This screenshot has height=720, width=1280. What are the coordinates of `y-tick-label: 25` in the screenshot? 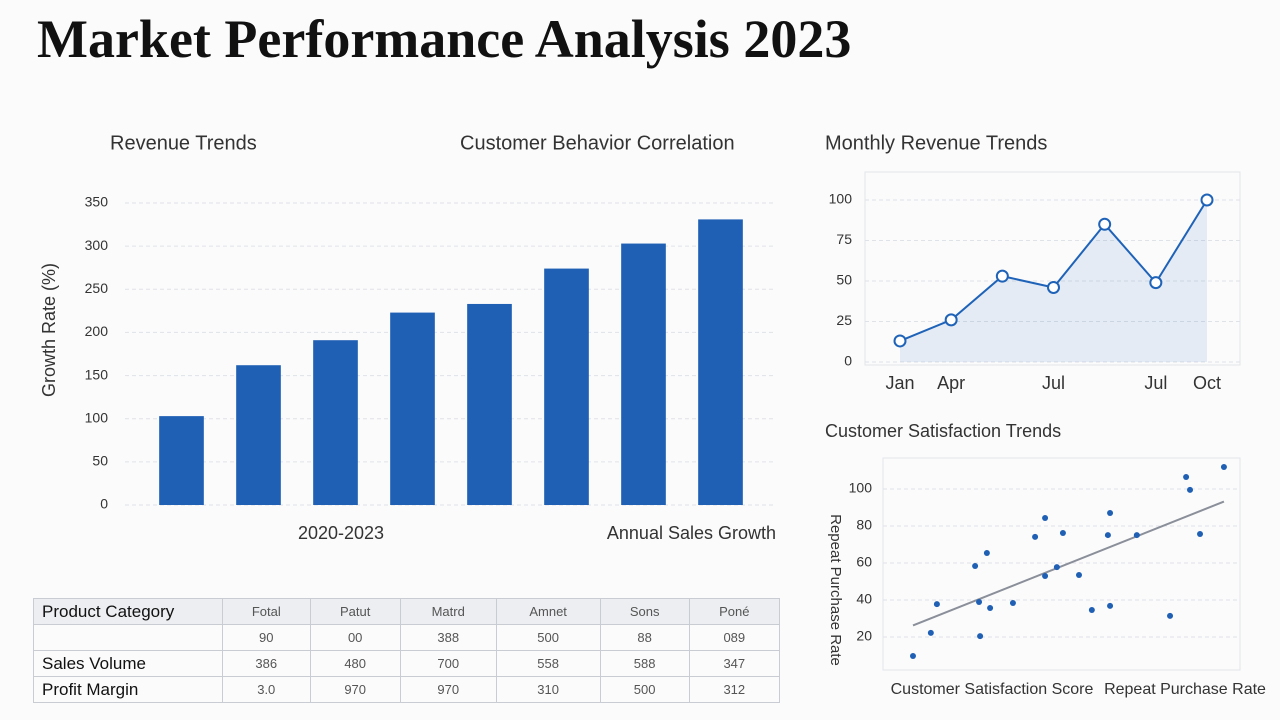 It's located at (844, 320).